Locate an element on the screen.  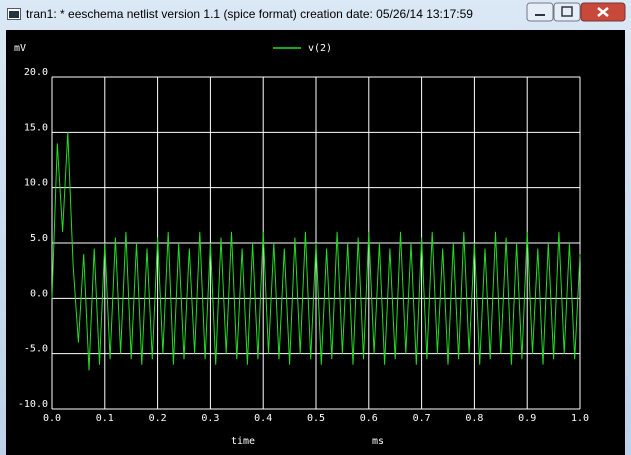
legend-label: v(2) is located at coordinates (320, 48).